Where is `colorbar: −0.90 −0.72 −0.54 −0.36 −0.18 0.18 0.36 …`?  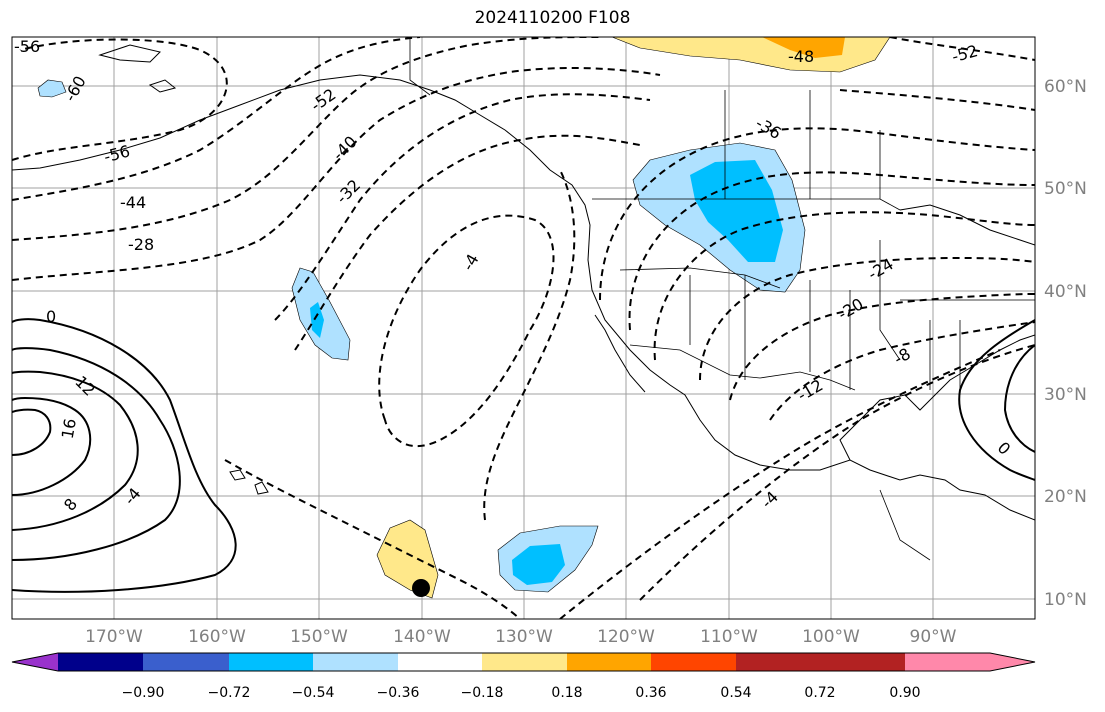 colorbar: −0.90 −0.72 −0.54 −0.36 −0.18 0.18 0.36 … is located at coordinates (523, 676).